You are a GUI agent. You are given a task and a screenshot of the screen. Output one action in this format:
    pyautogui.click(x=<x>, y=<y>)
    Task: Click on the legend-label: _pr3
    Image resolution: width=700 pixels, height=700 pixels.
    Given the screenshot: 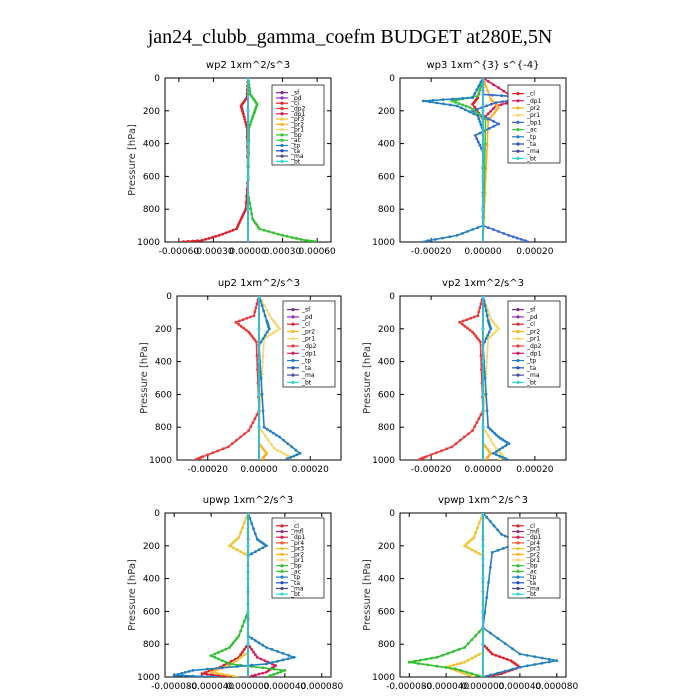 What is the action you would take?
    pyautogui.click(x=297, y=119)
    